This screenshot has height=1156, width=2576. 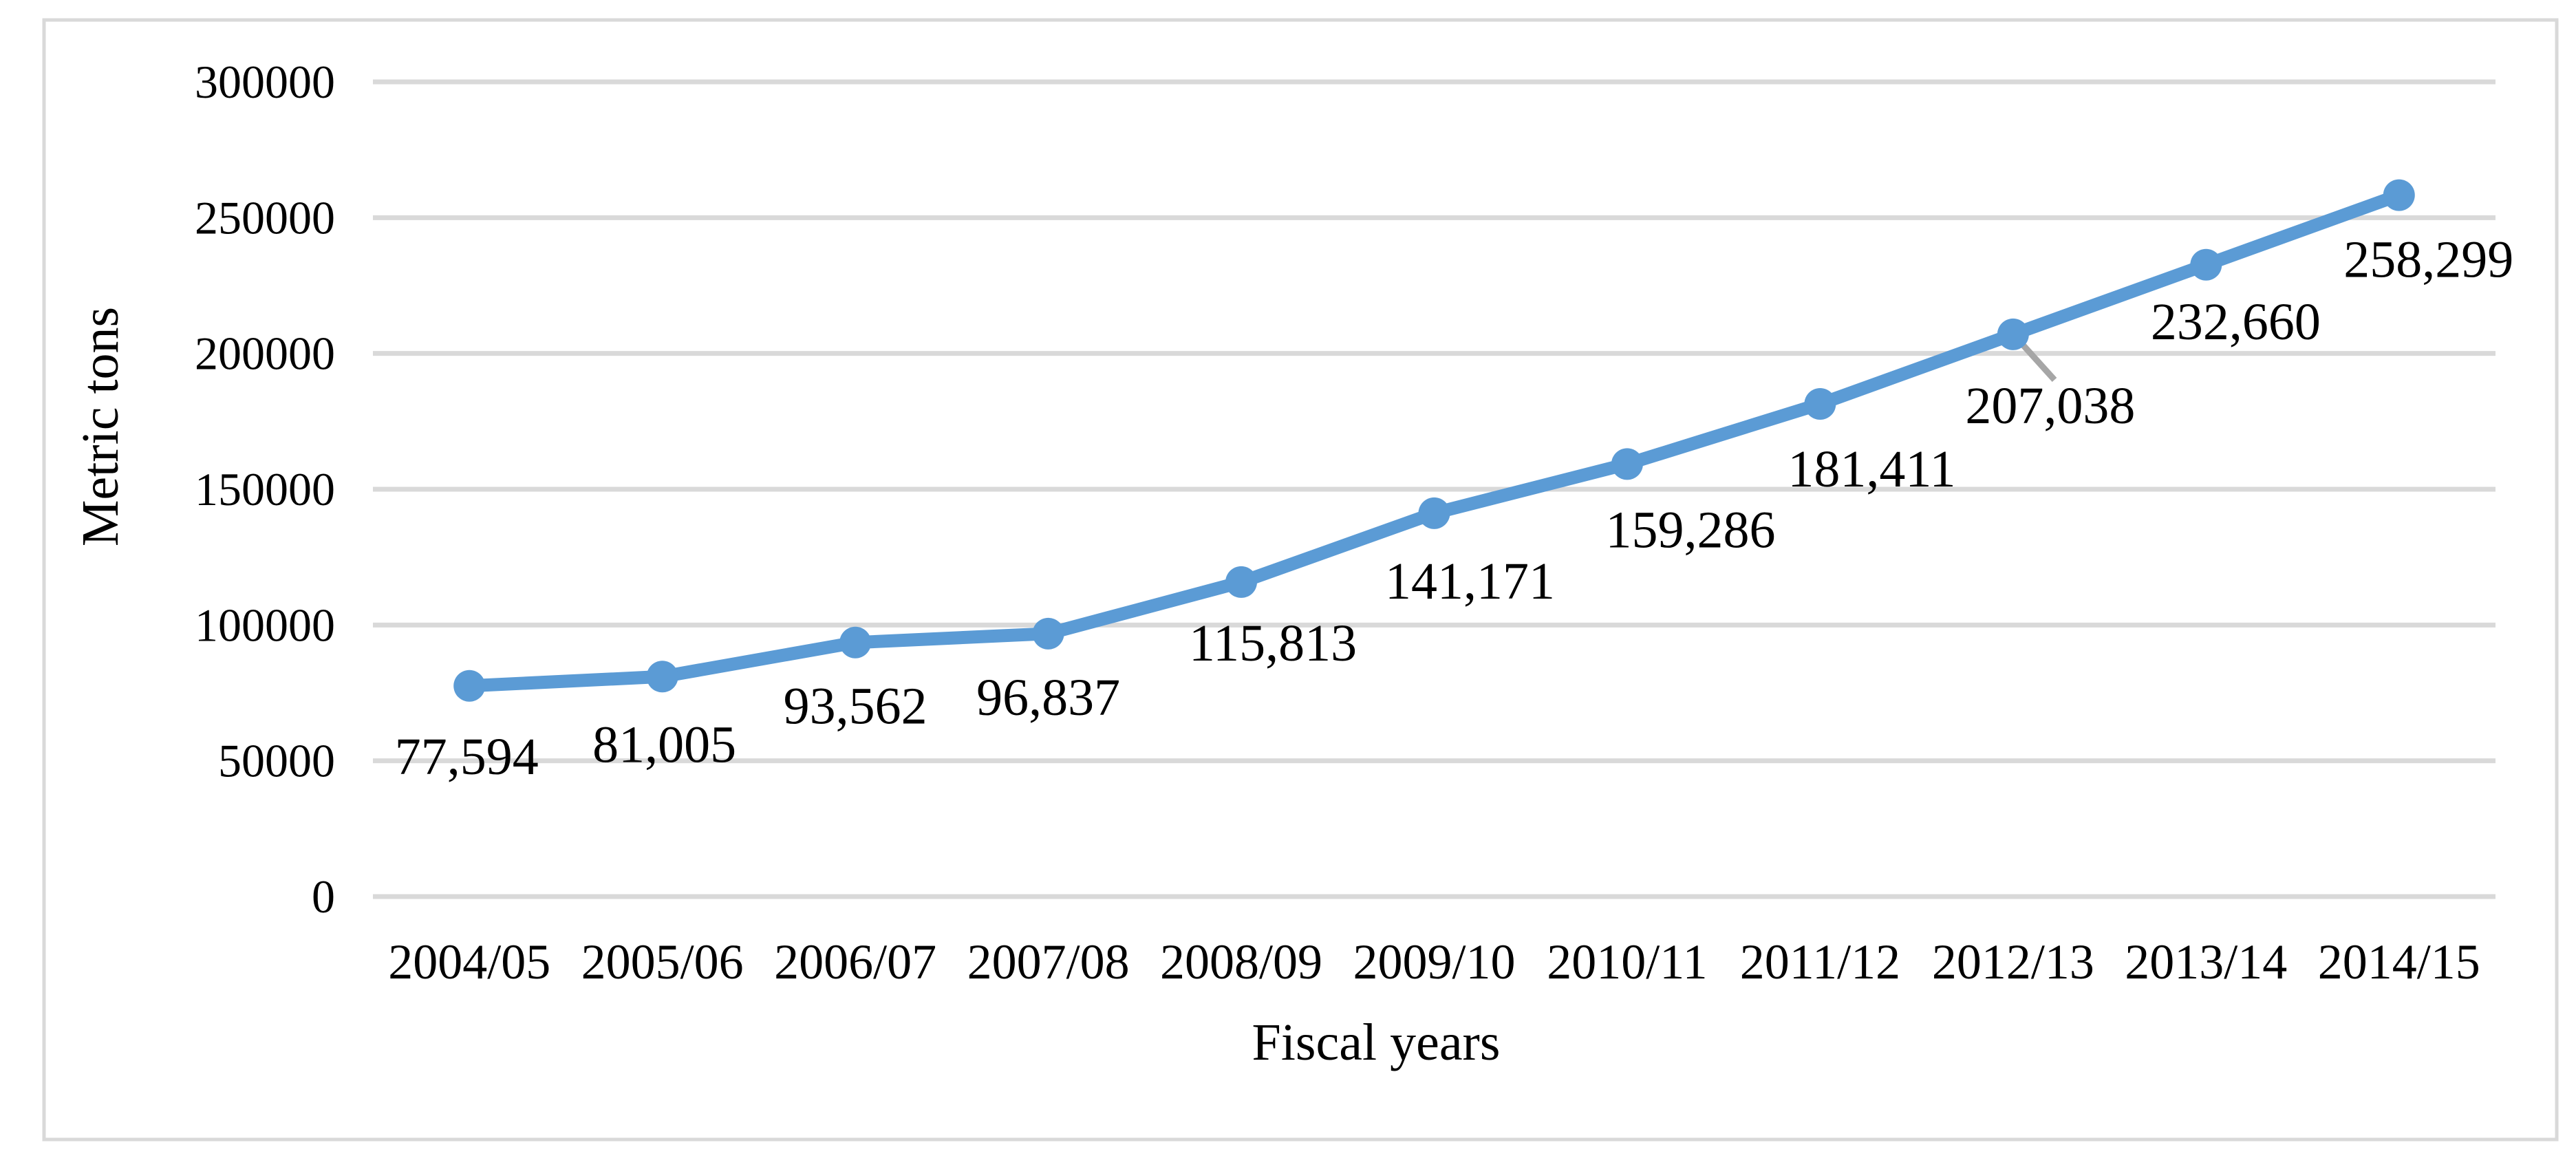 I want to click on data-label: 93,562, so click(x=856, y=707).